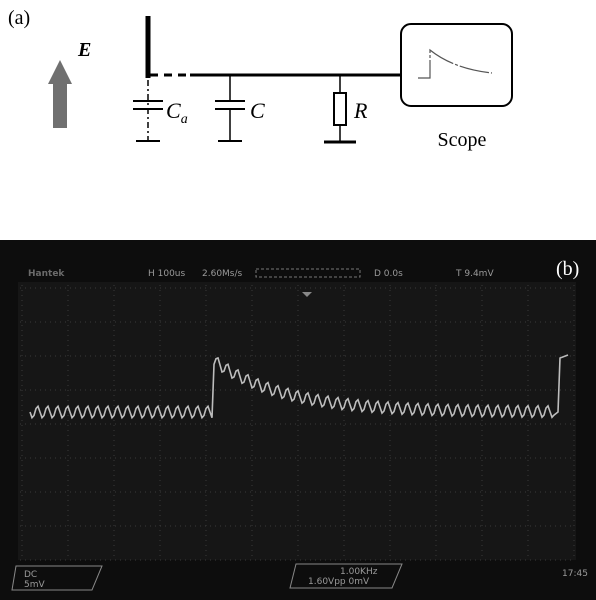 The image size is (596, 600). What do you see at coordinates (184, 119) in the screenshot?
I see `ca-subscript: a` at bounding box center [184, 119].